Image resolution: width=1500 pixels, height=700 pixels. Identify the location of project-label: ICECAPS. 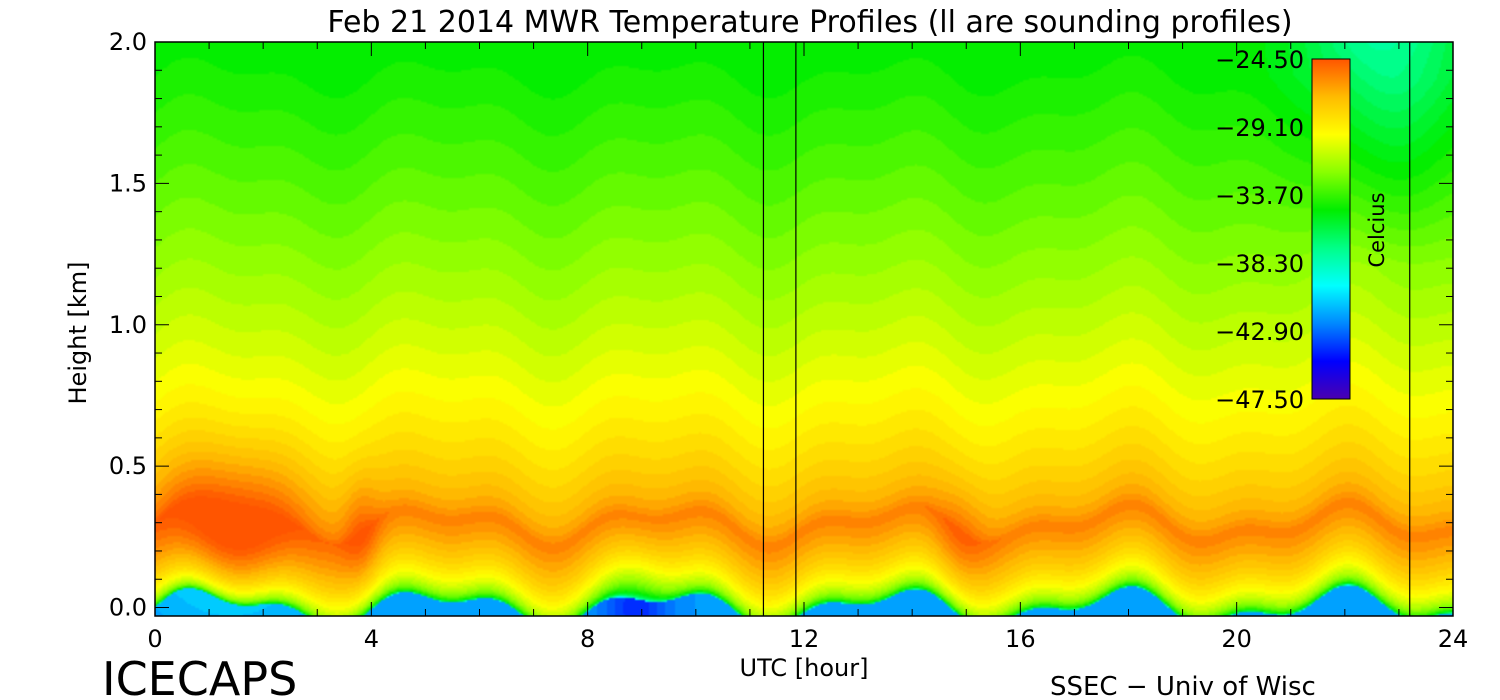
(199, 676).